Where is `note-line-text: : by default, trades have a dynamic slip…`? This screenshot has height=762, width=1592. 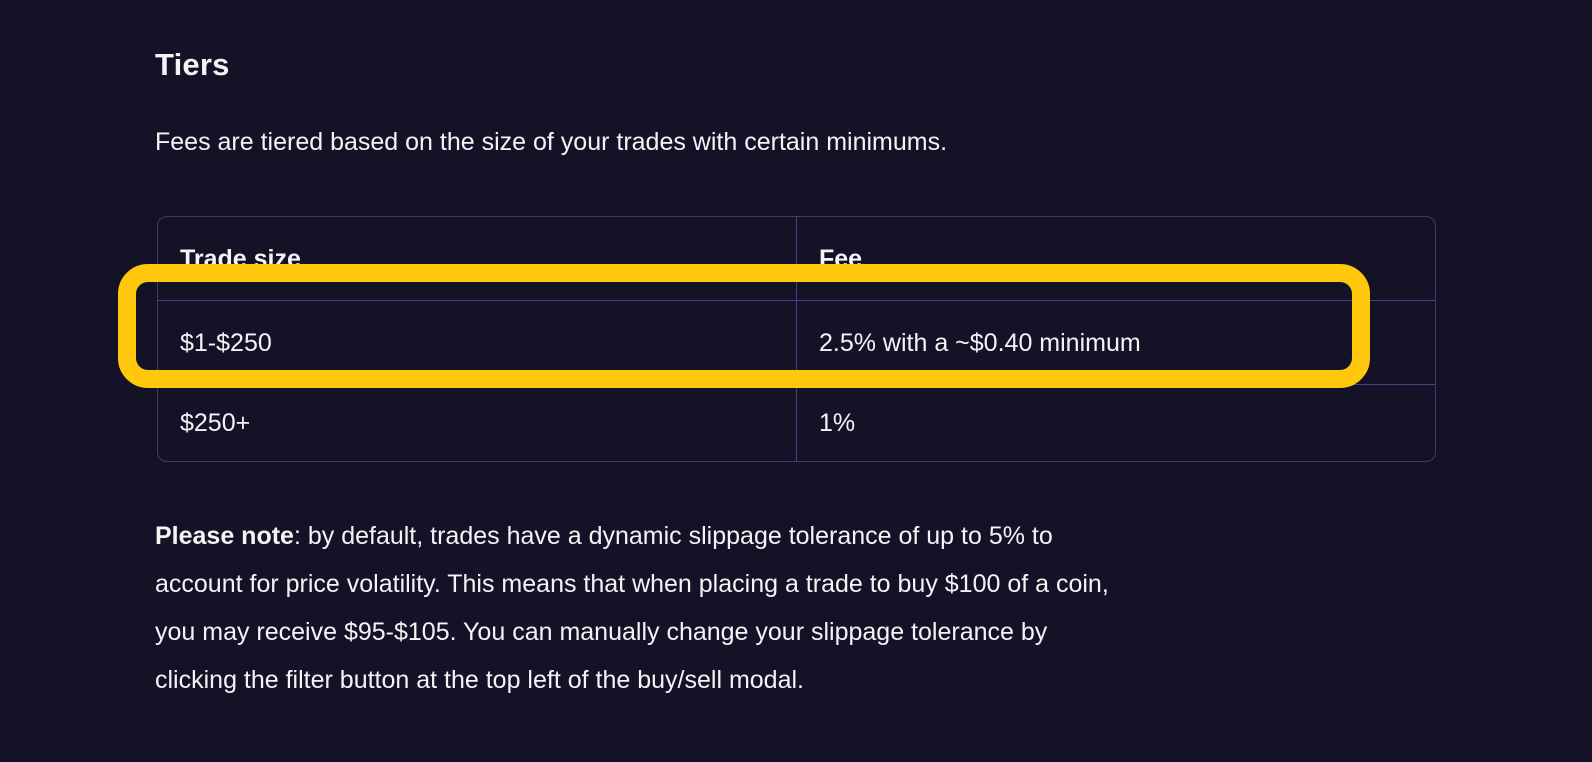
note-line-text: : by default, trades have a dynamic slip… is located at coordinates (673, 536).